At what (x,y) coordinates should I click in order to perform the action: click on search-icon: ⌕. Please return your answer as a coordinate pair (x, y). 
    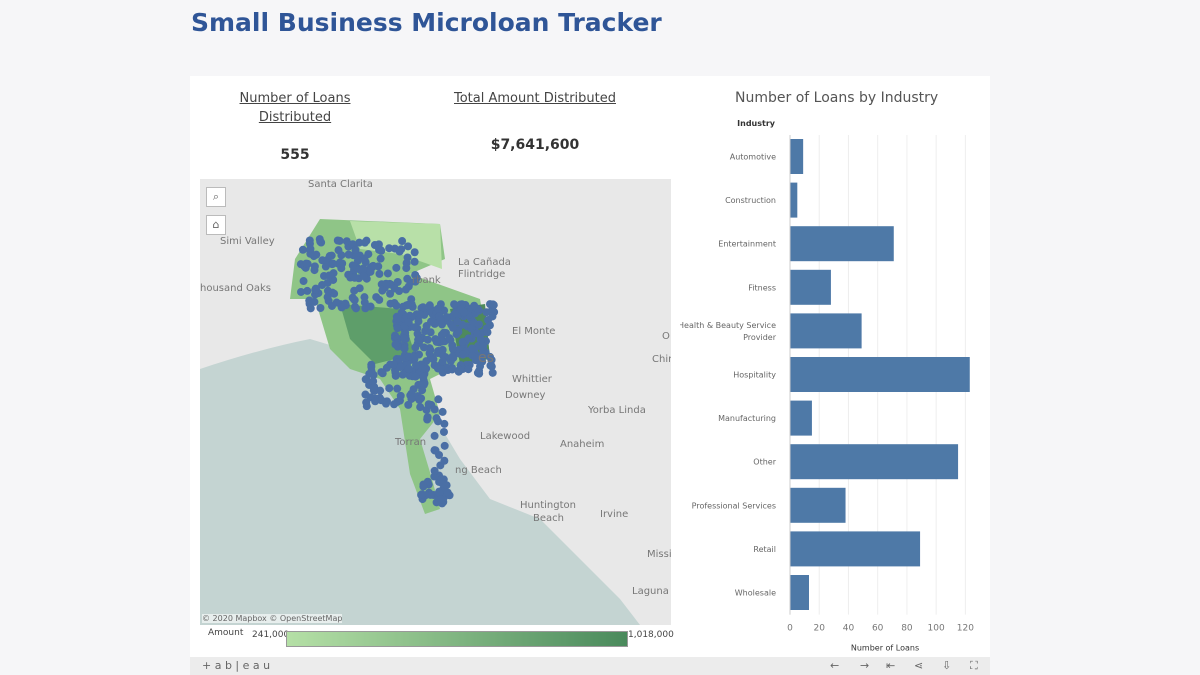
    Looking at the image, I should click on (216, 197).